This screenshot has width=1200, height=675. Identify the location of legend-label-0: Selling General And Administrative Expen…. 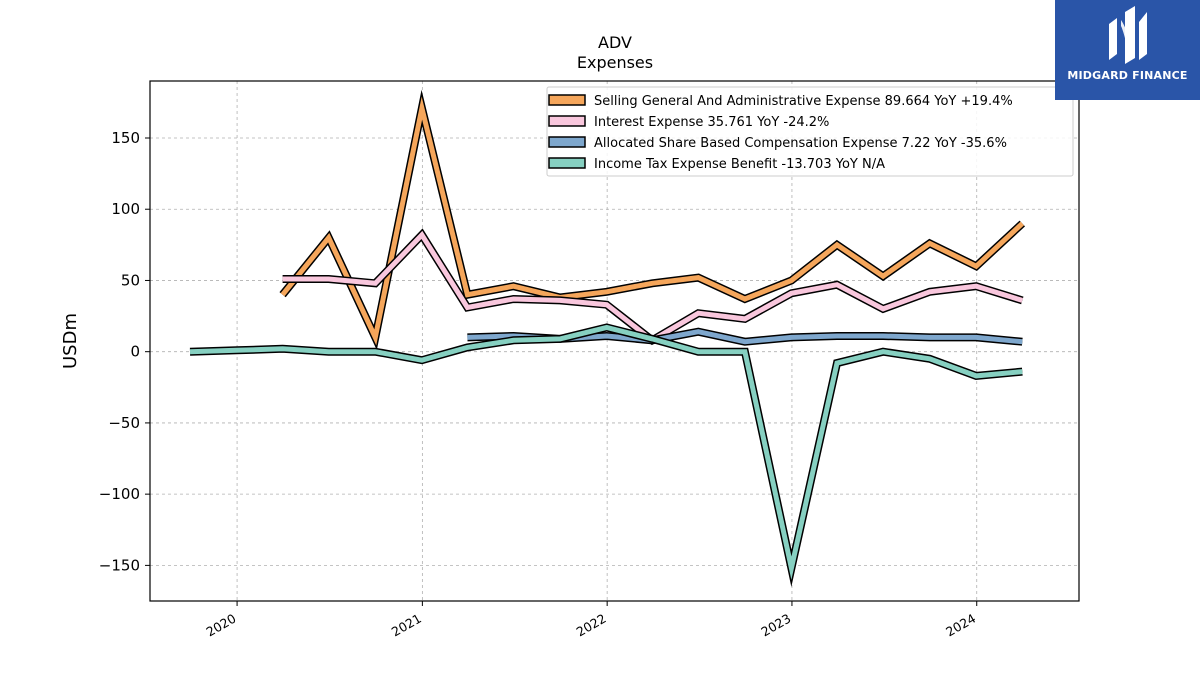
(803, 101).